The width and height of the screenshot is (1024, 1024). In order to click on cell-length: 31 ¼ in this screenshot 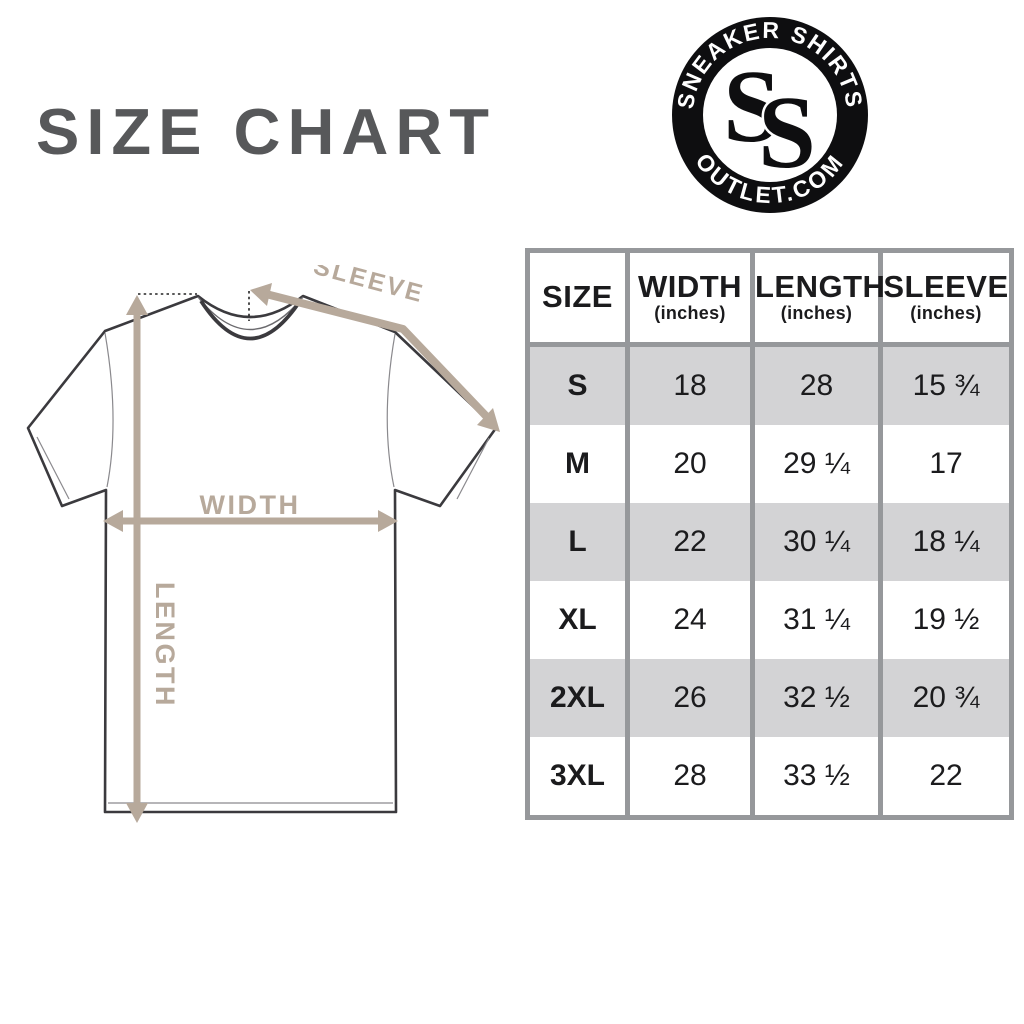, I will do `click(815, 620)`.